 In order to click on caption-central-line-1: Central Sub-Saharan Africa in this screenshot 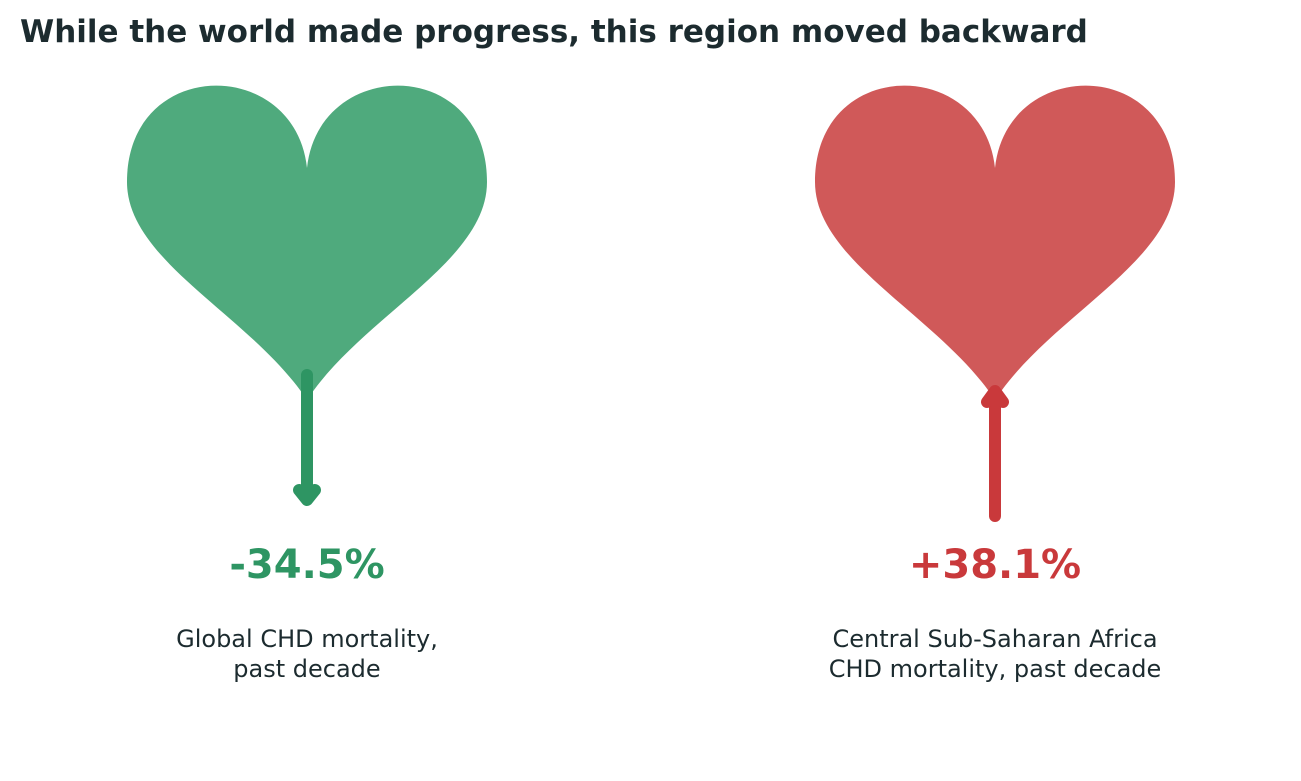, I will do `click(995, 639)`.